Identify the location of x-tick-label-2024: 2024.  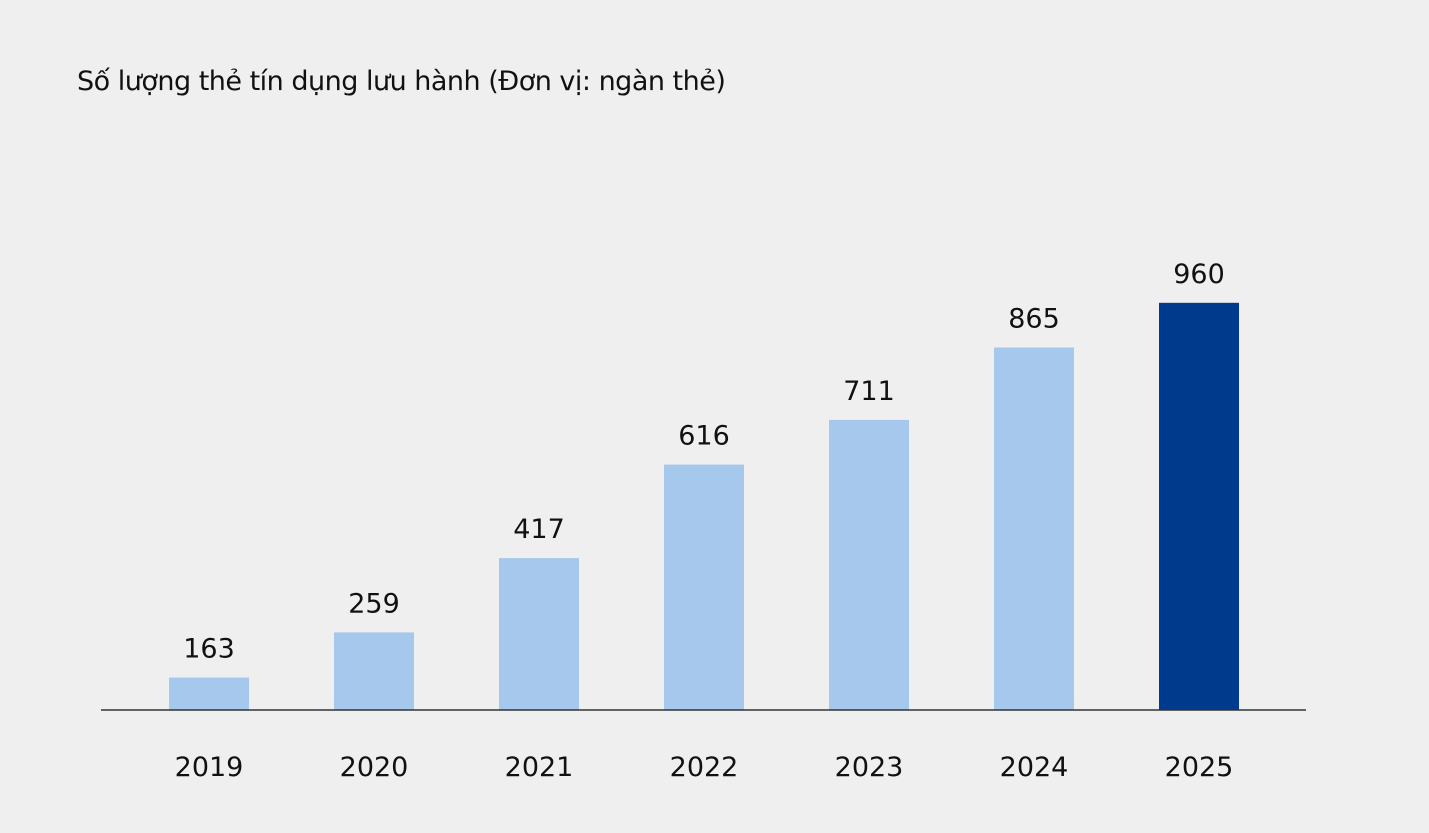
(1034, 767).